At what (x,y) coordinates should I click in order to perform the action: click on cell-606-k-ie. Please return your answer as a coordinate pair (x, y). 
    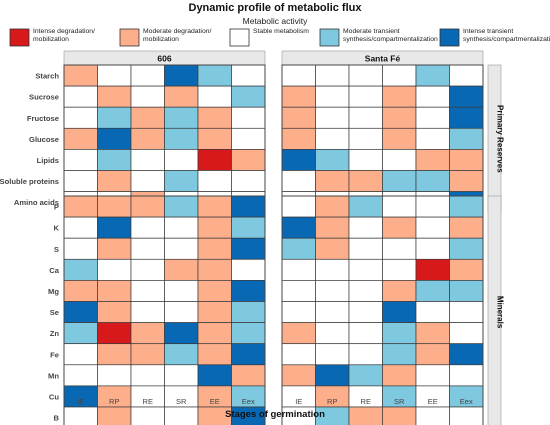
    Looking at the image, I should click on (80, 227).